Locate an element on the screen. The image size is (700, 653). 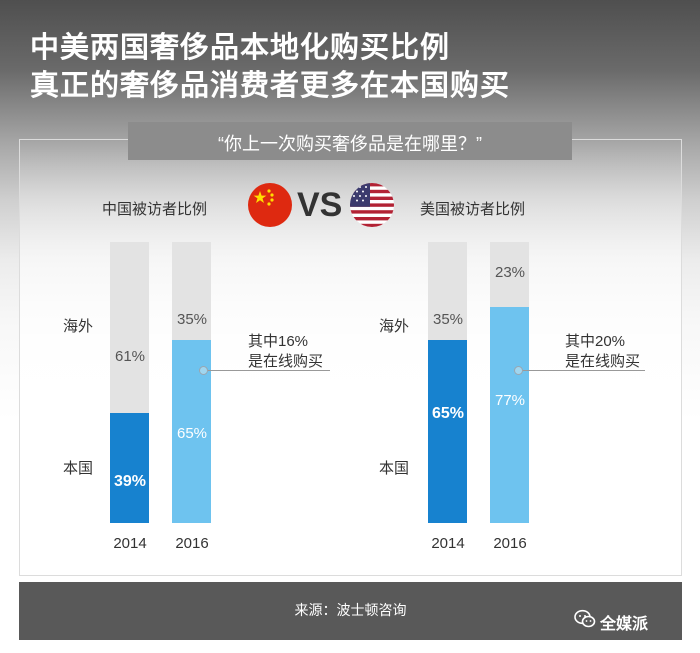
usa-annotation-connector is located at coordinates (582, 370).